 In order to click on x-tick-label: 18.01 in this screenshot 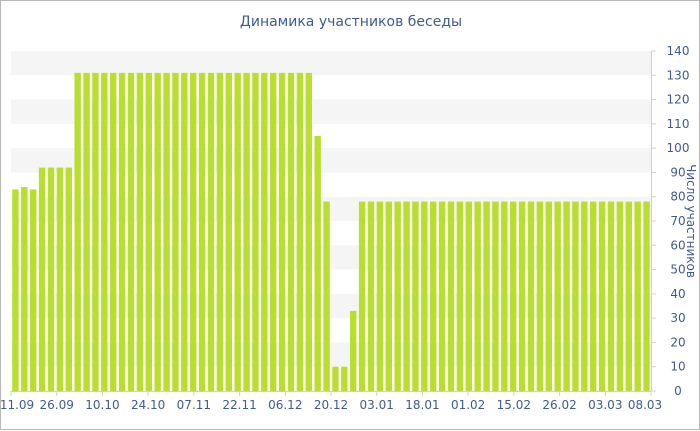, I will do `click(422, 405)`.